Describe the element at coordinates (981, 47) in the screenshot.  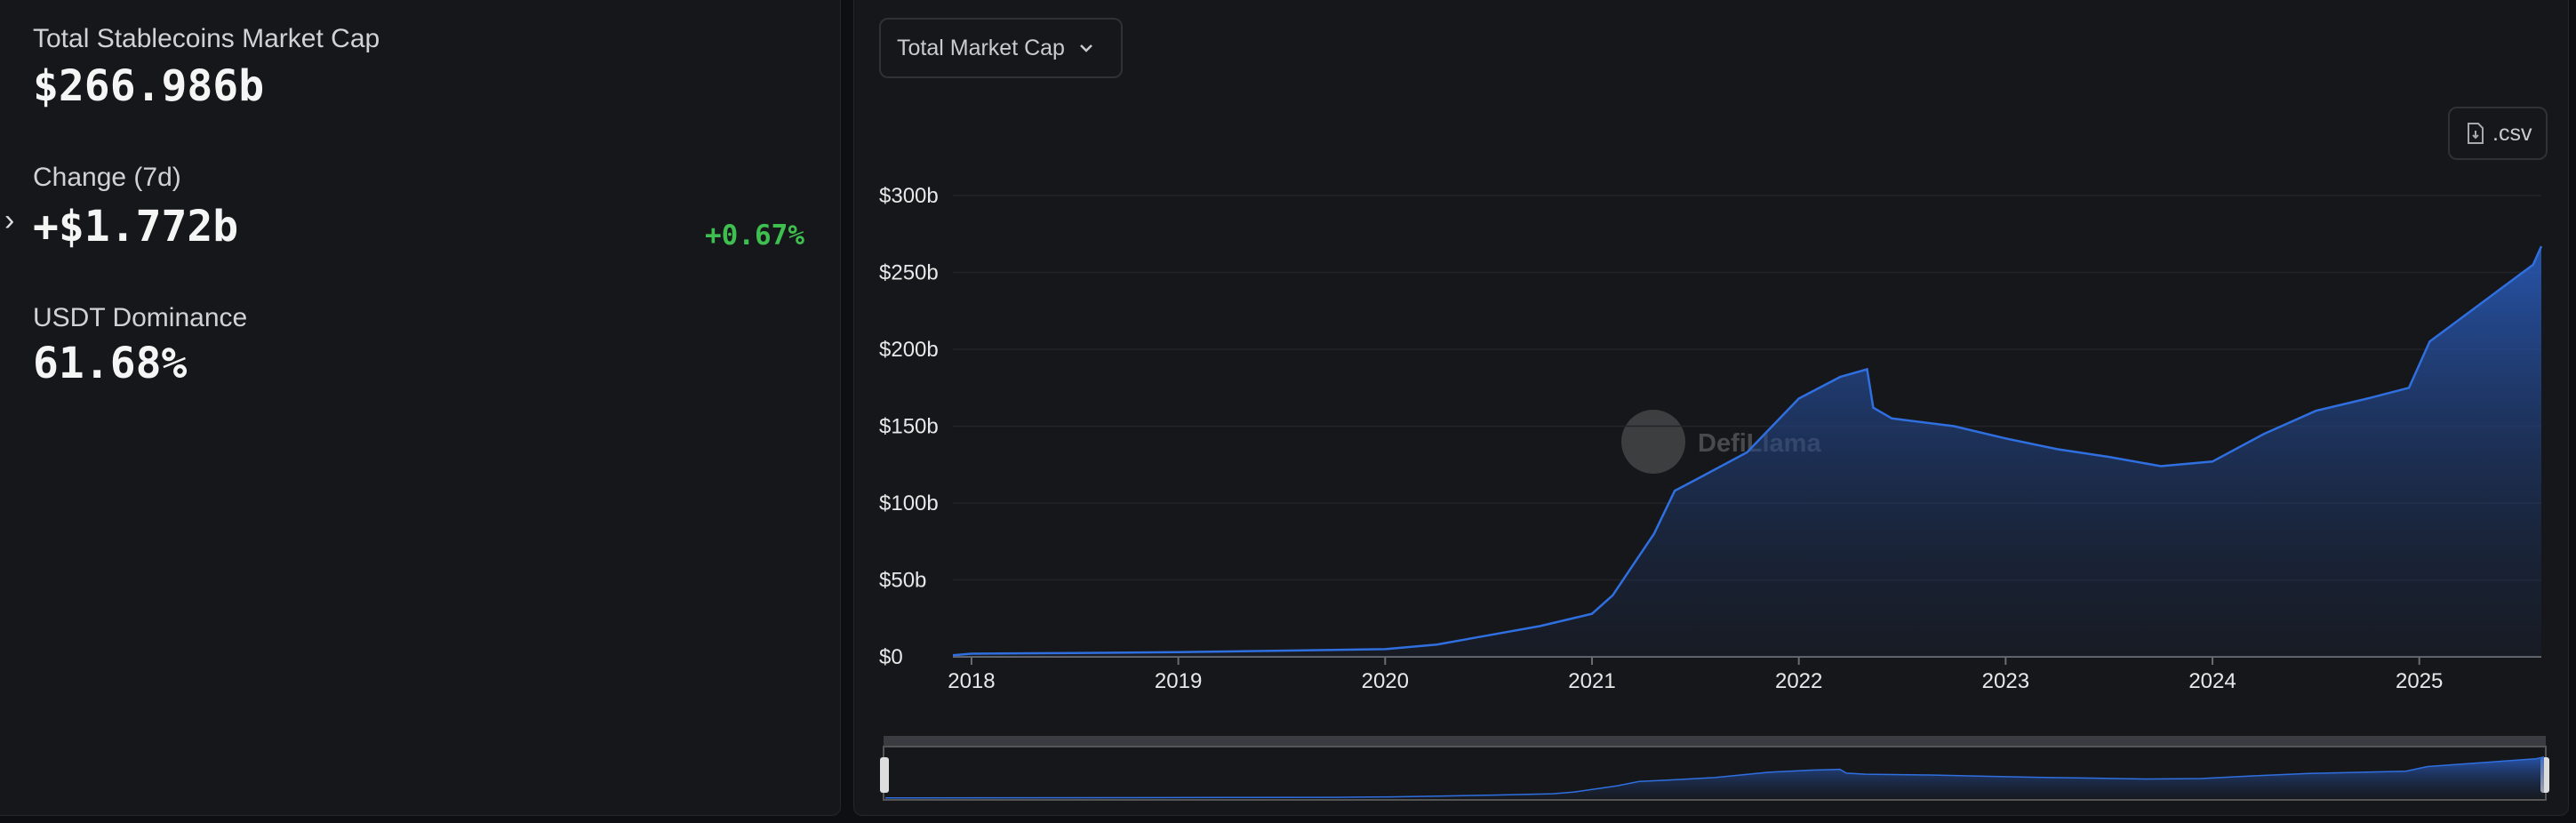
I see `dropdown-label: Total Market Cap` at that location.